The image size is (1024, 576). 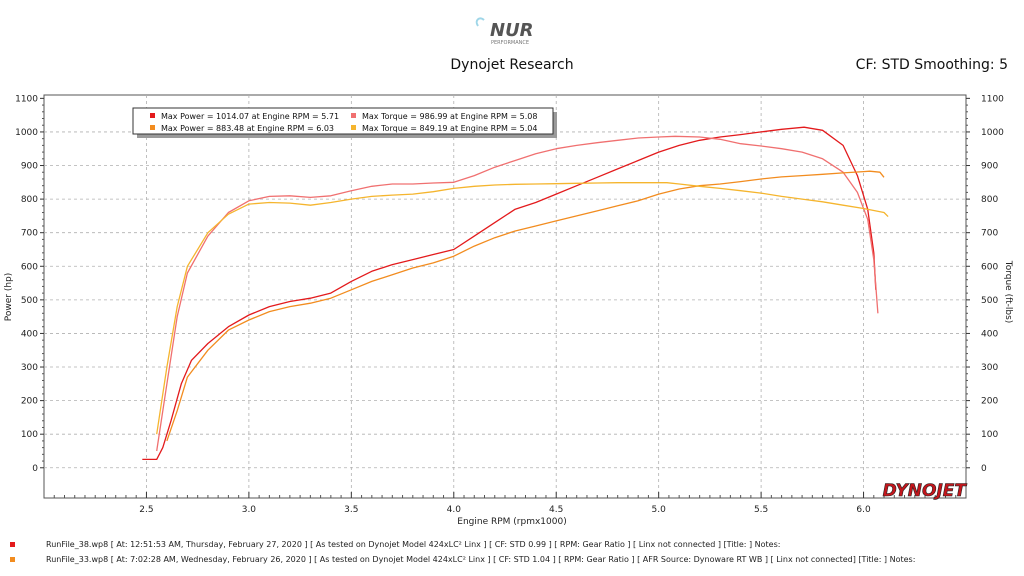 What do you see at coordinates (989, 435) in the screenshot?
I see `y2-tick-label: 100` at bounding box center [989, 435].